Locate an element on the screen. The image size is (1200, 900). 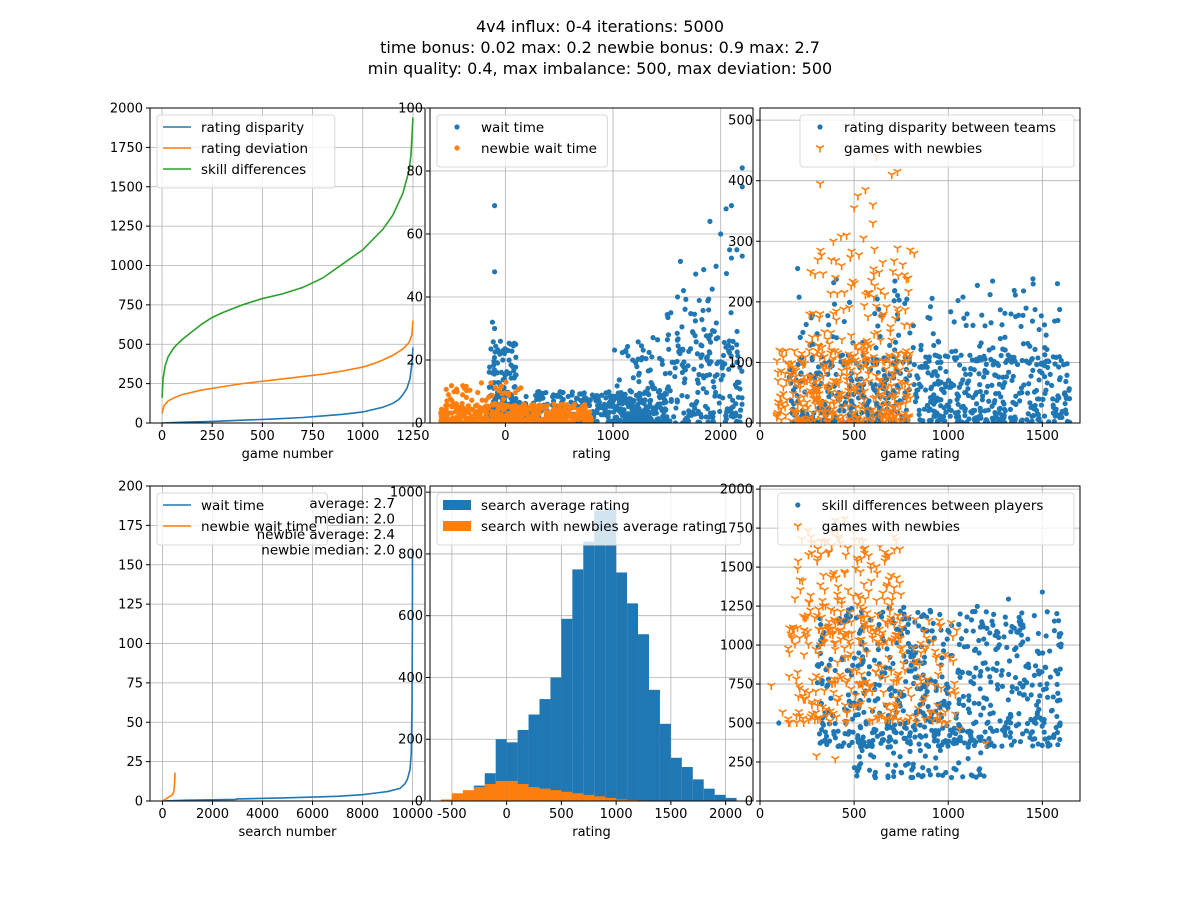
x-tick-label: 10000 is located at coordinates (412, 814).